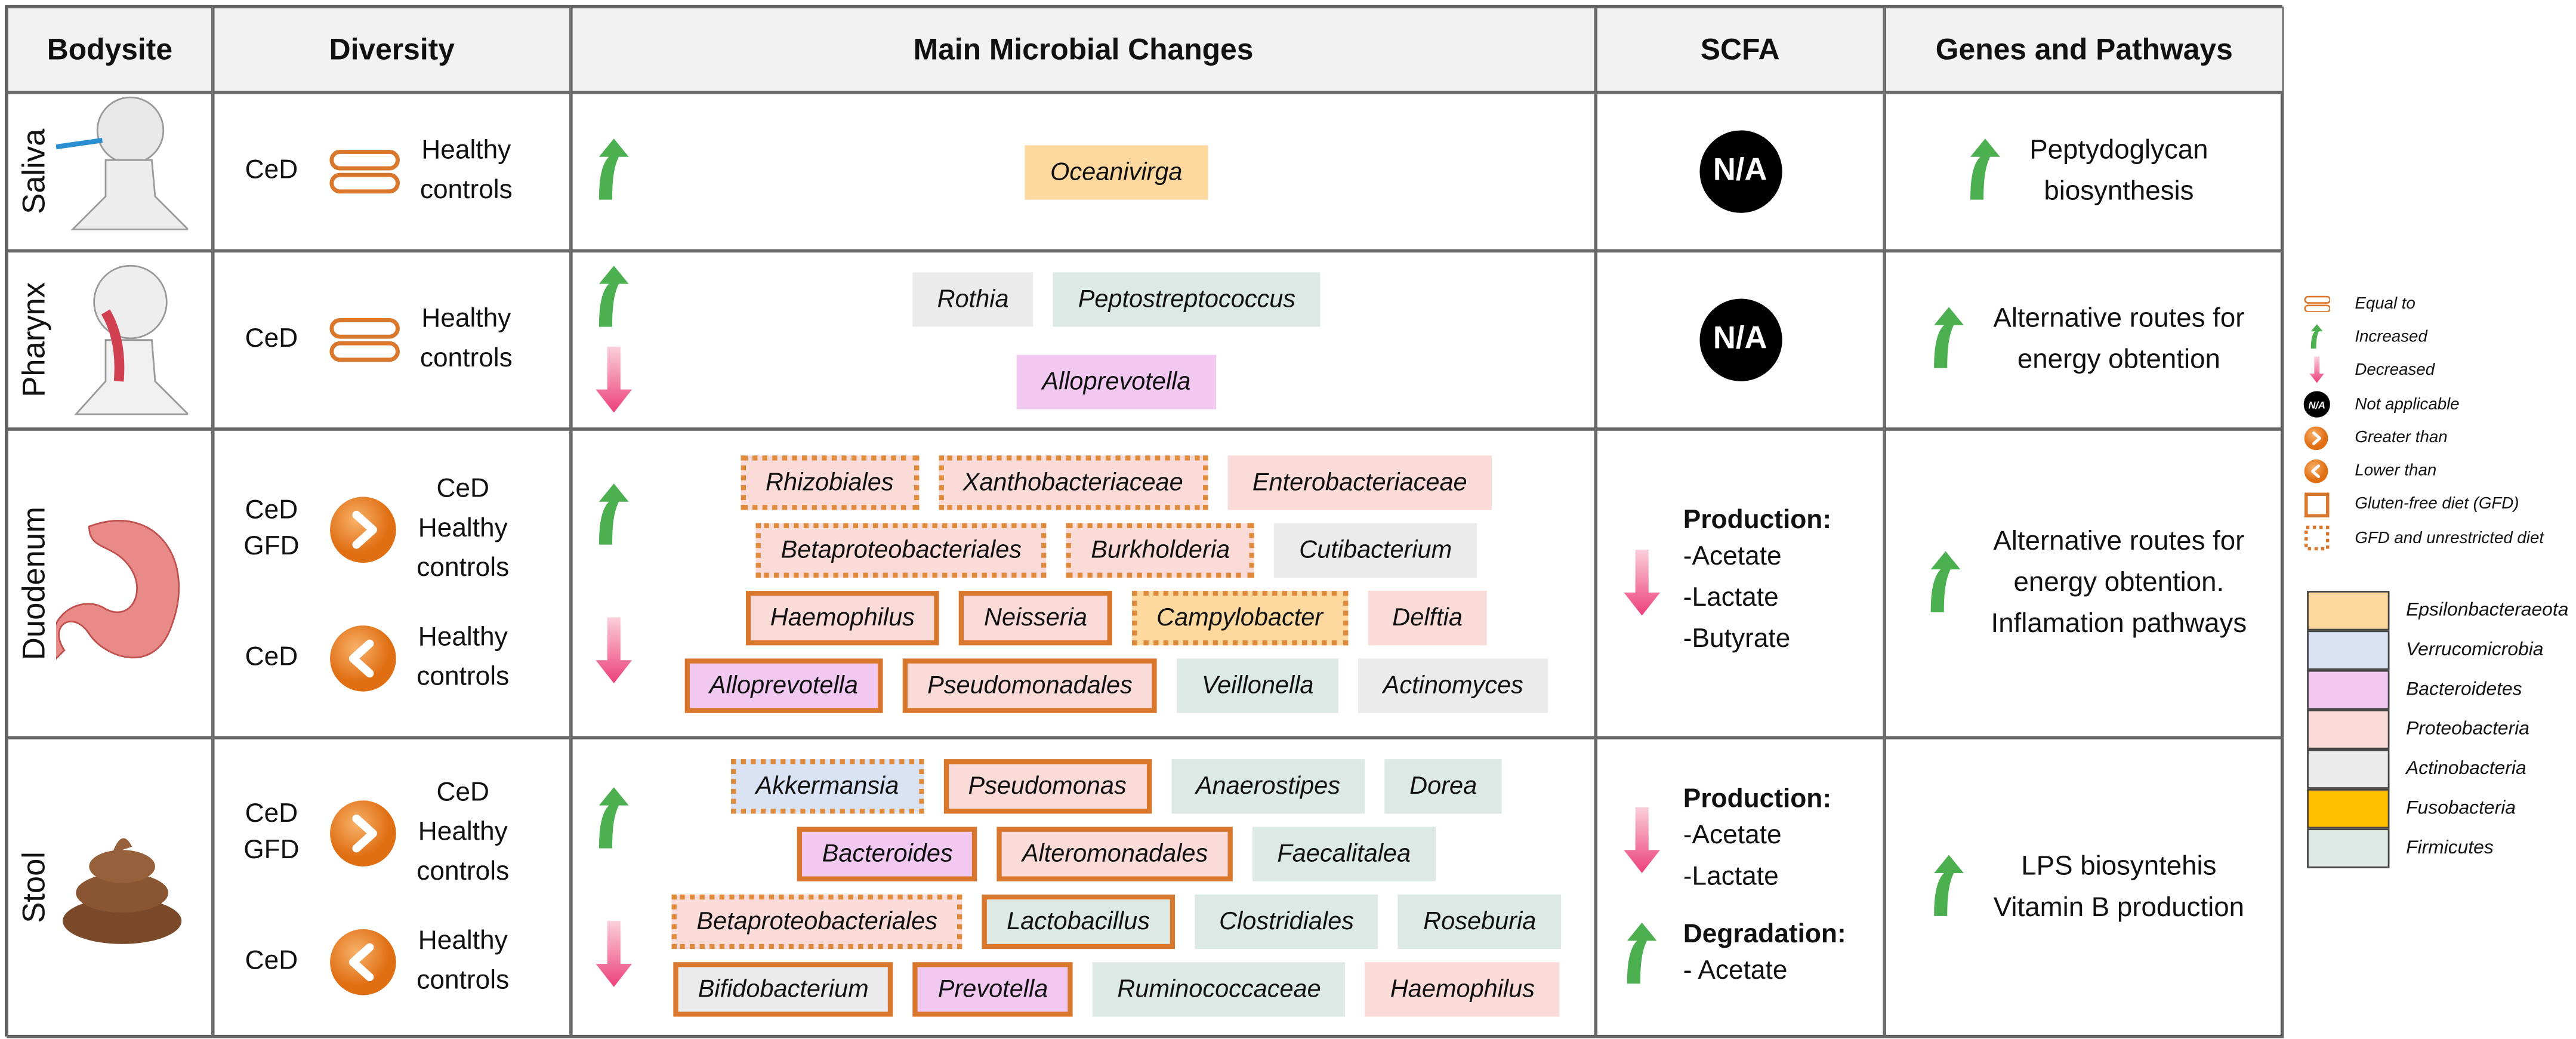  What do you see at coordinates (2439, 438) in the screenshot?
I see `legend-entry: Greater than` at bounding box center [2439, 438].